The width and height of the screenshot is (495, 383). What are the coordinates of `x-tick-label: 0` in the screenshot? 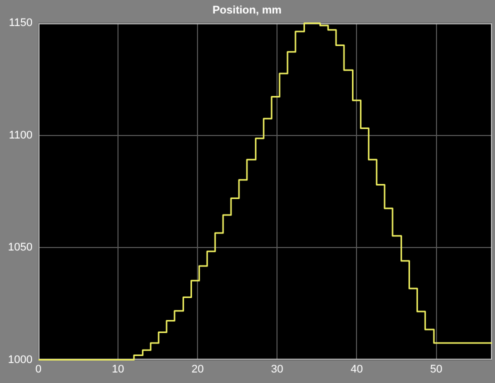 It's located at (38, 369).